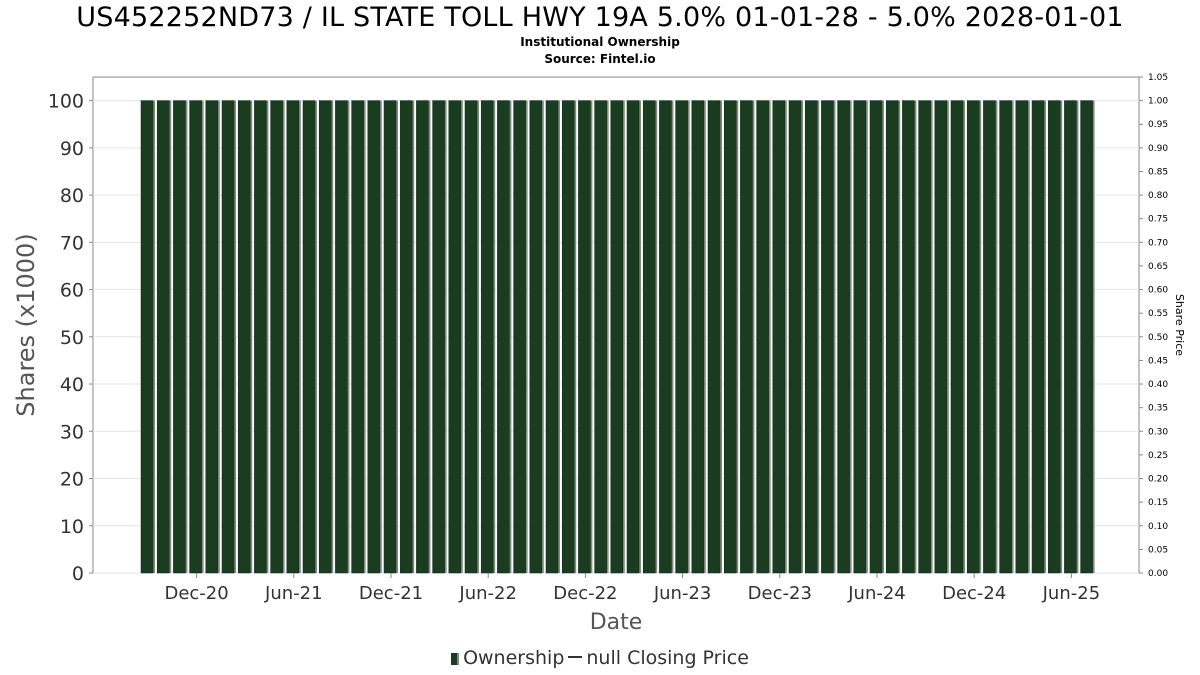 The height and width of the screenshot is (675, 1200). What do you see at coordinates (1158, 338) in the screenshot?
I see `y2-tick-label: 0.50` at bounding box center [1158, 338].